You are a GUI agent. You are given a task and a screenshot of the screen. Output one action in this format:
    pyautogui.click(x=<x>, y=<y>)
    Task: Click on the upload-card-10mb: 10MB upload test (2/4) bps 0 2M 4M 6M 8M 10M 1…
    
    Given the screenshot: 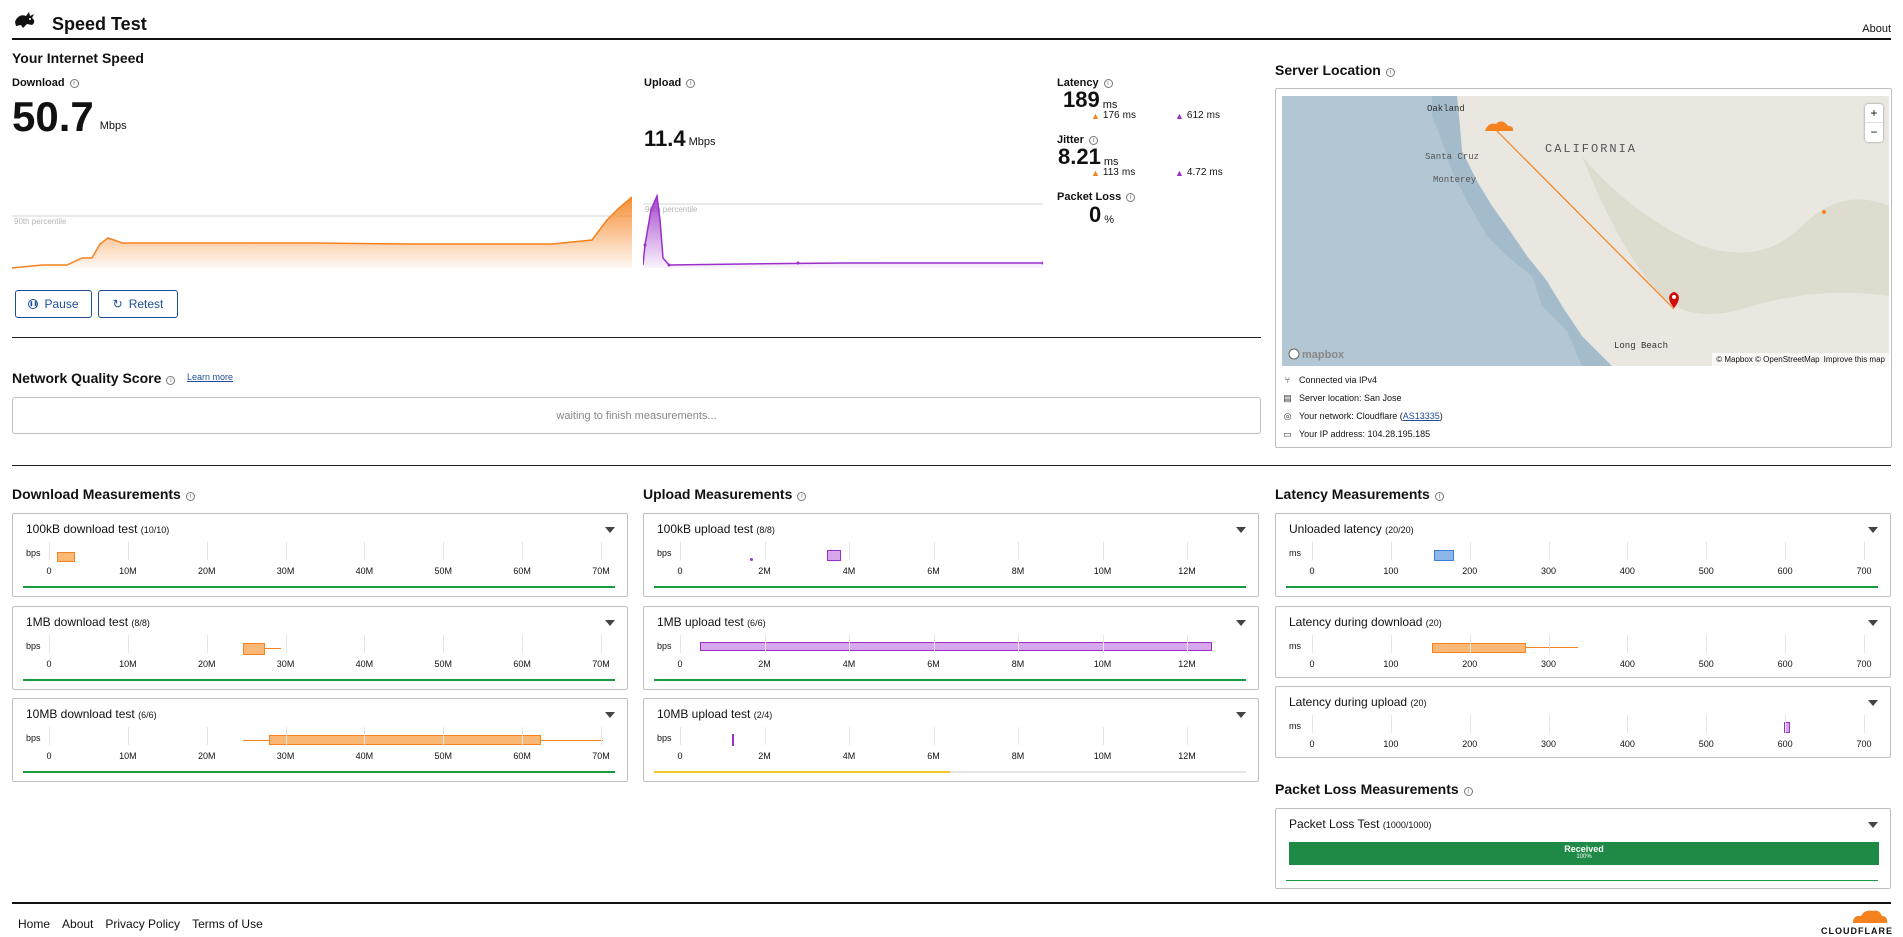 What is the action you would take?
    pyautogui.click(x=951, y=740)
    